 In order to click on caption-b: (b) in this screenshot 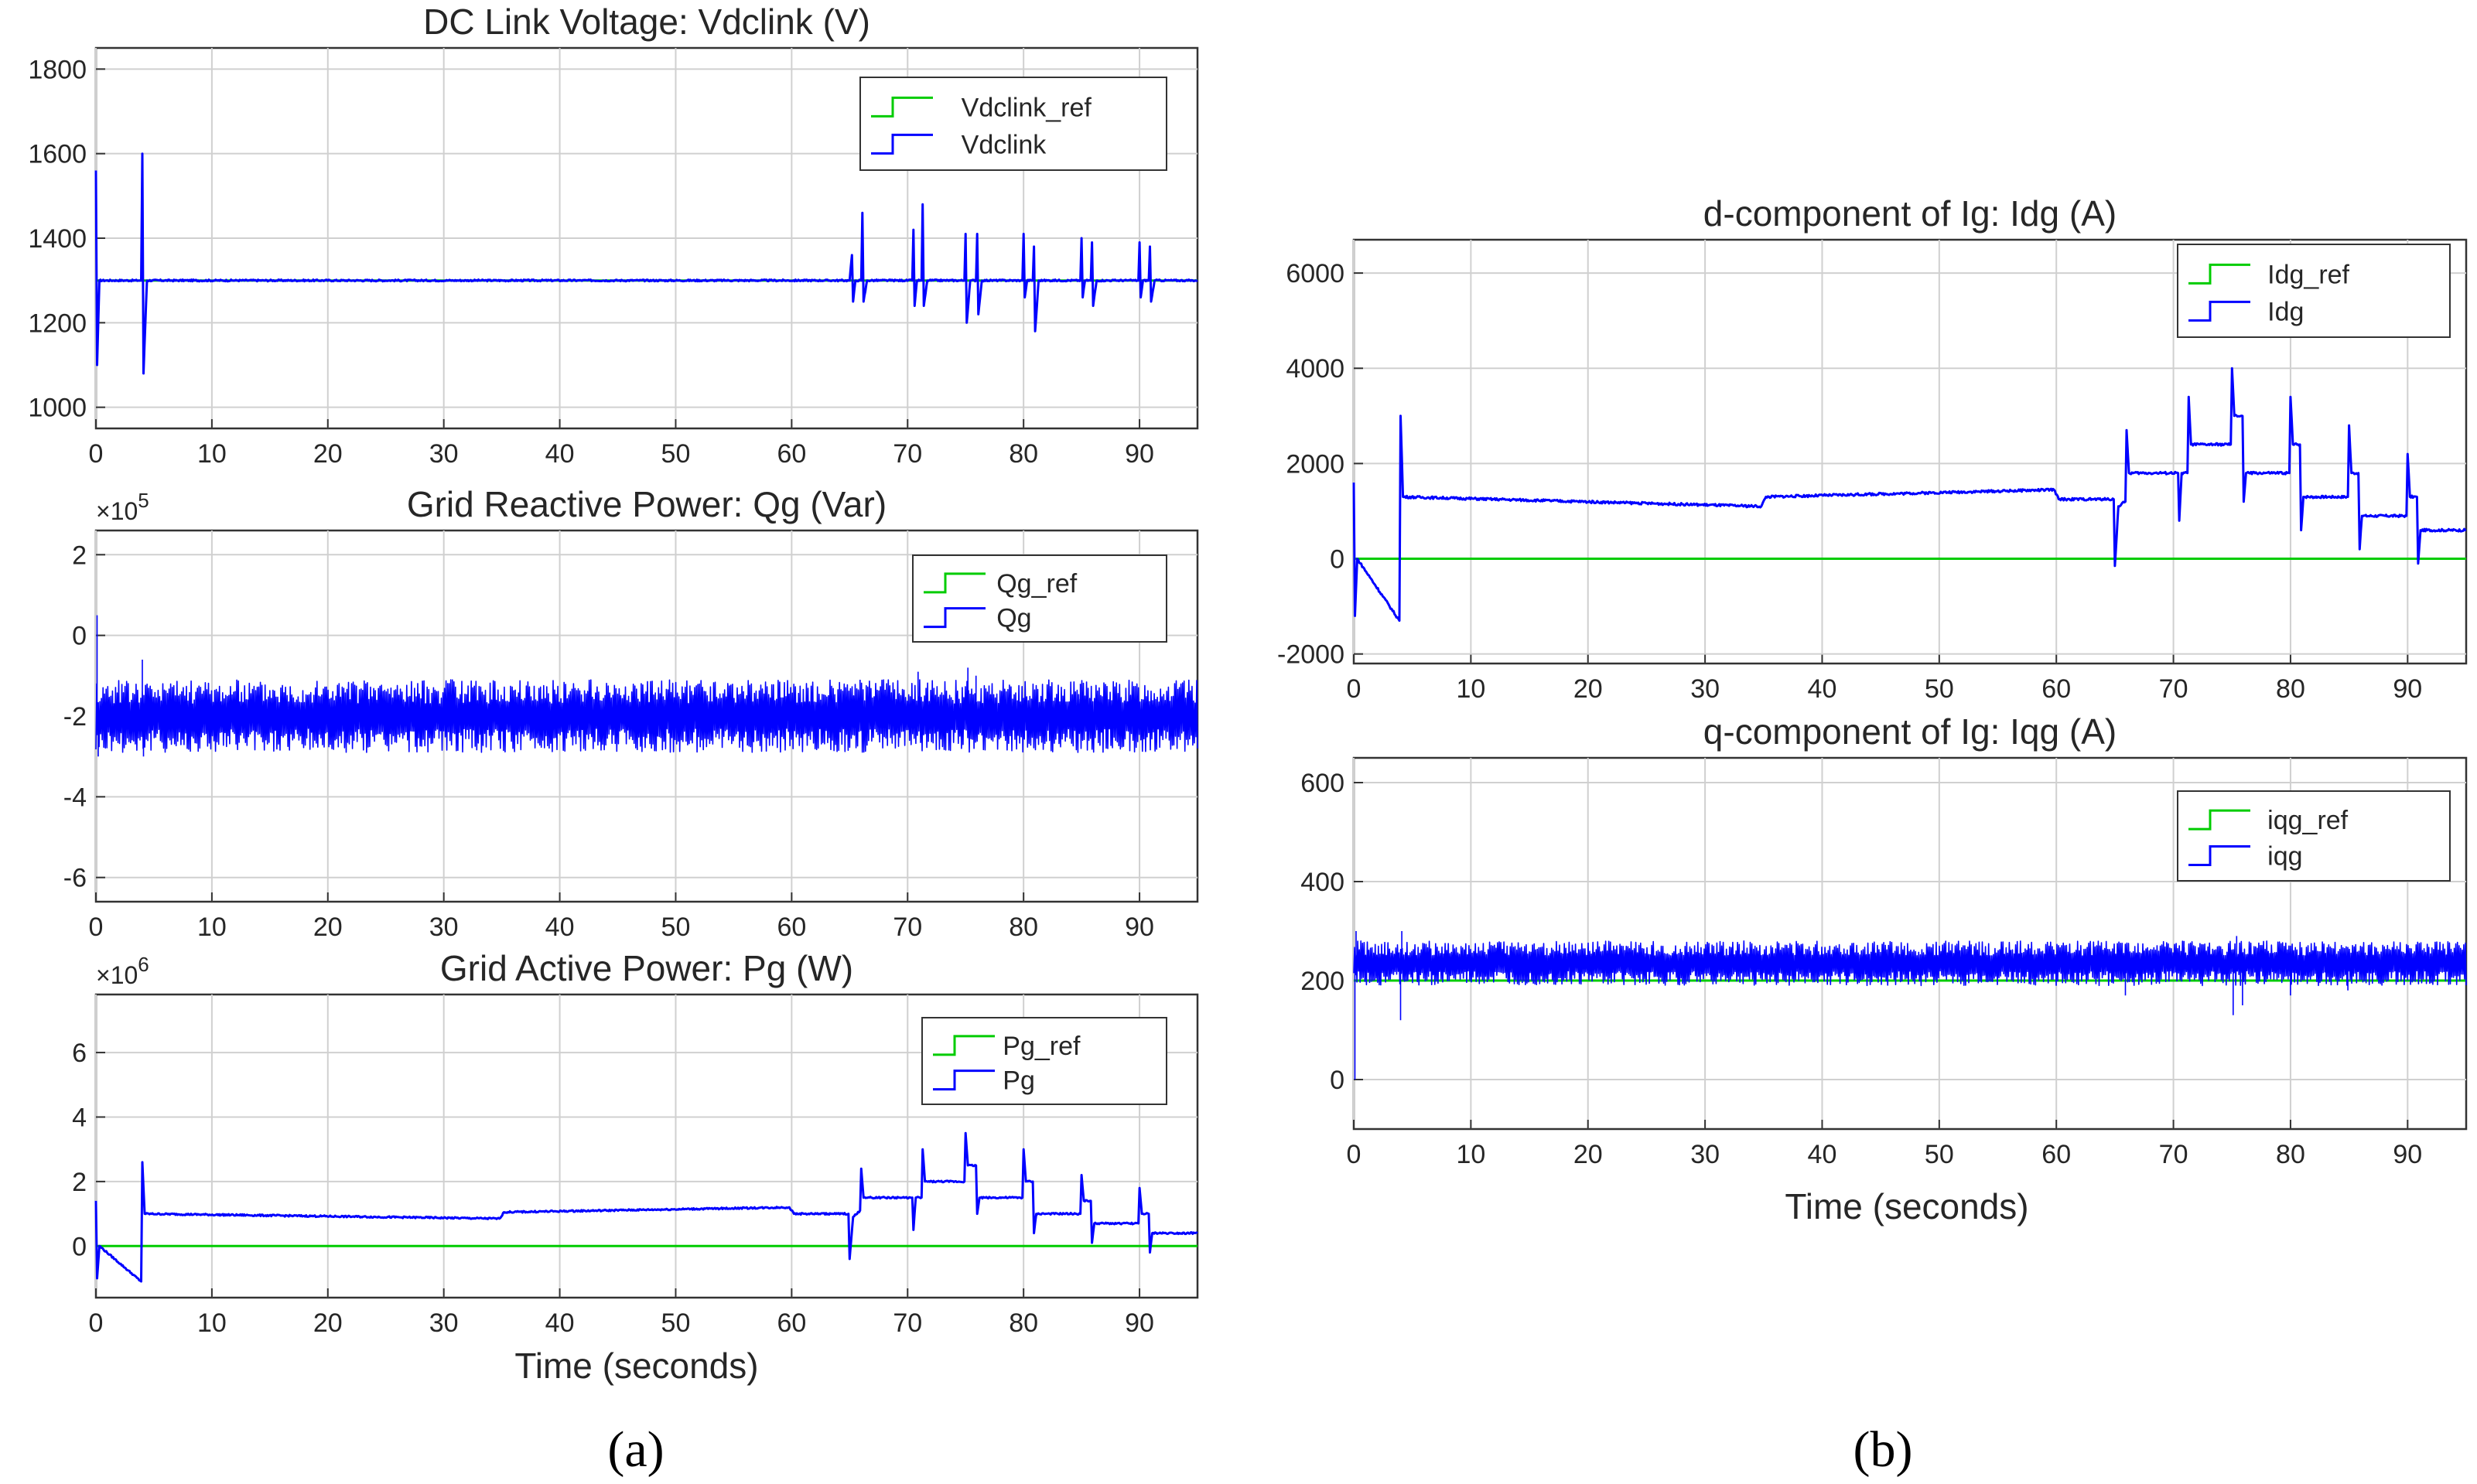, I will do `click(1883, 1449)`.